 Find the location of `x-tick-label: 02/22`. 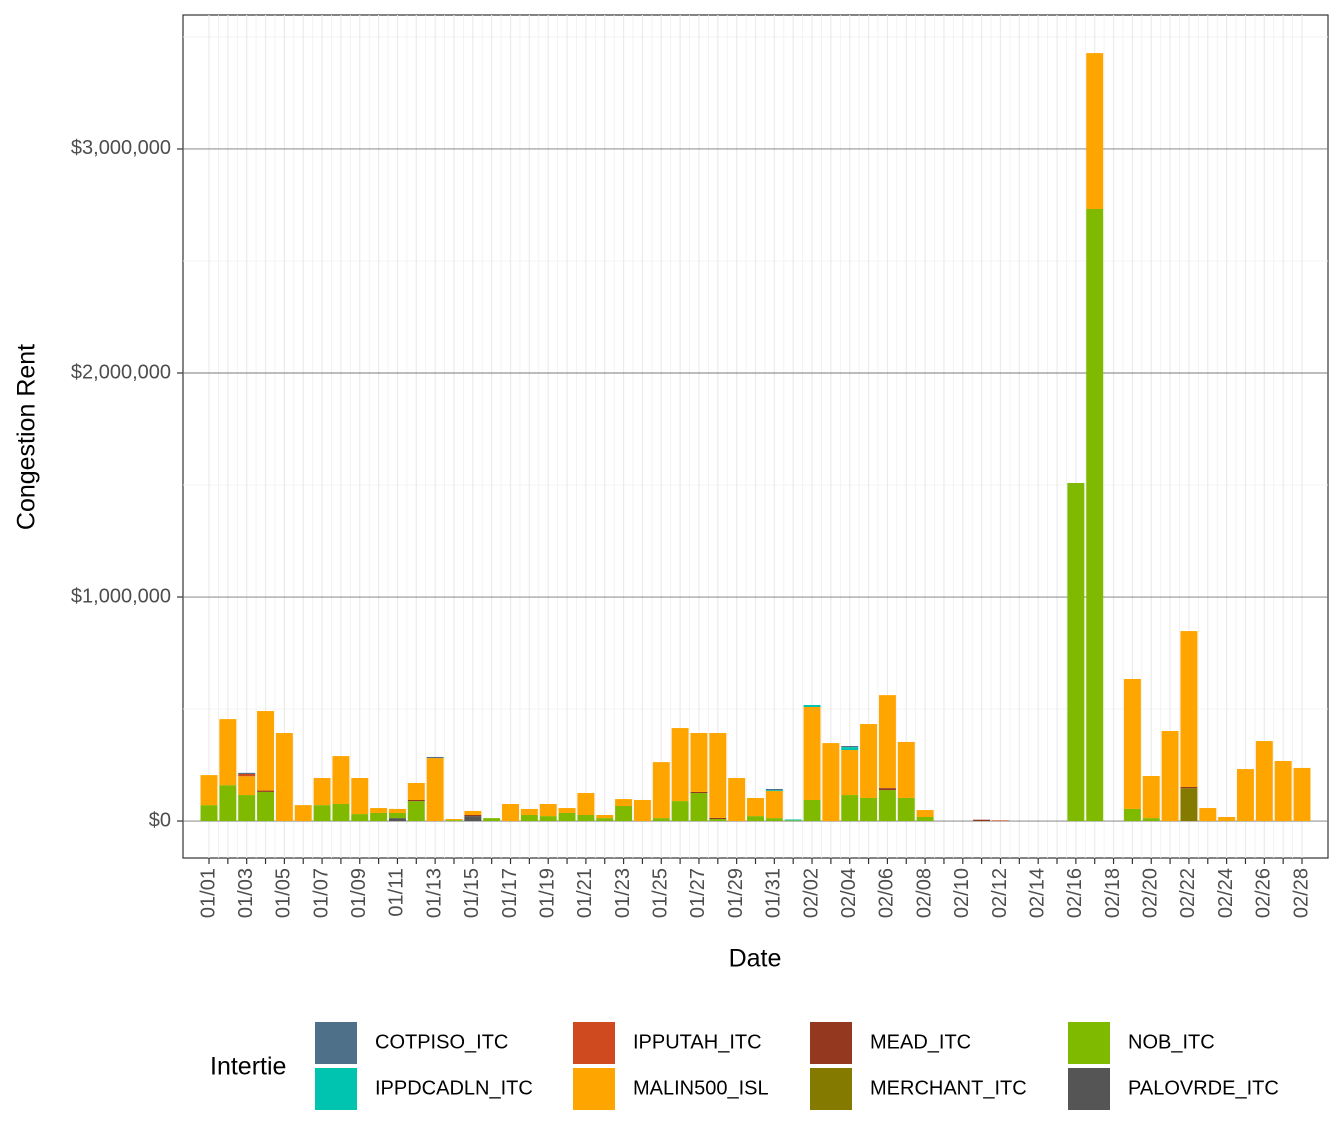

x-tick-label: 02/22 is located at coordinates (1188, 893).